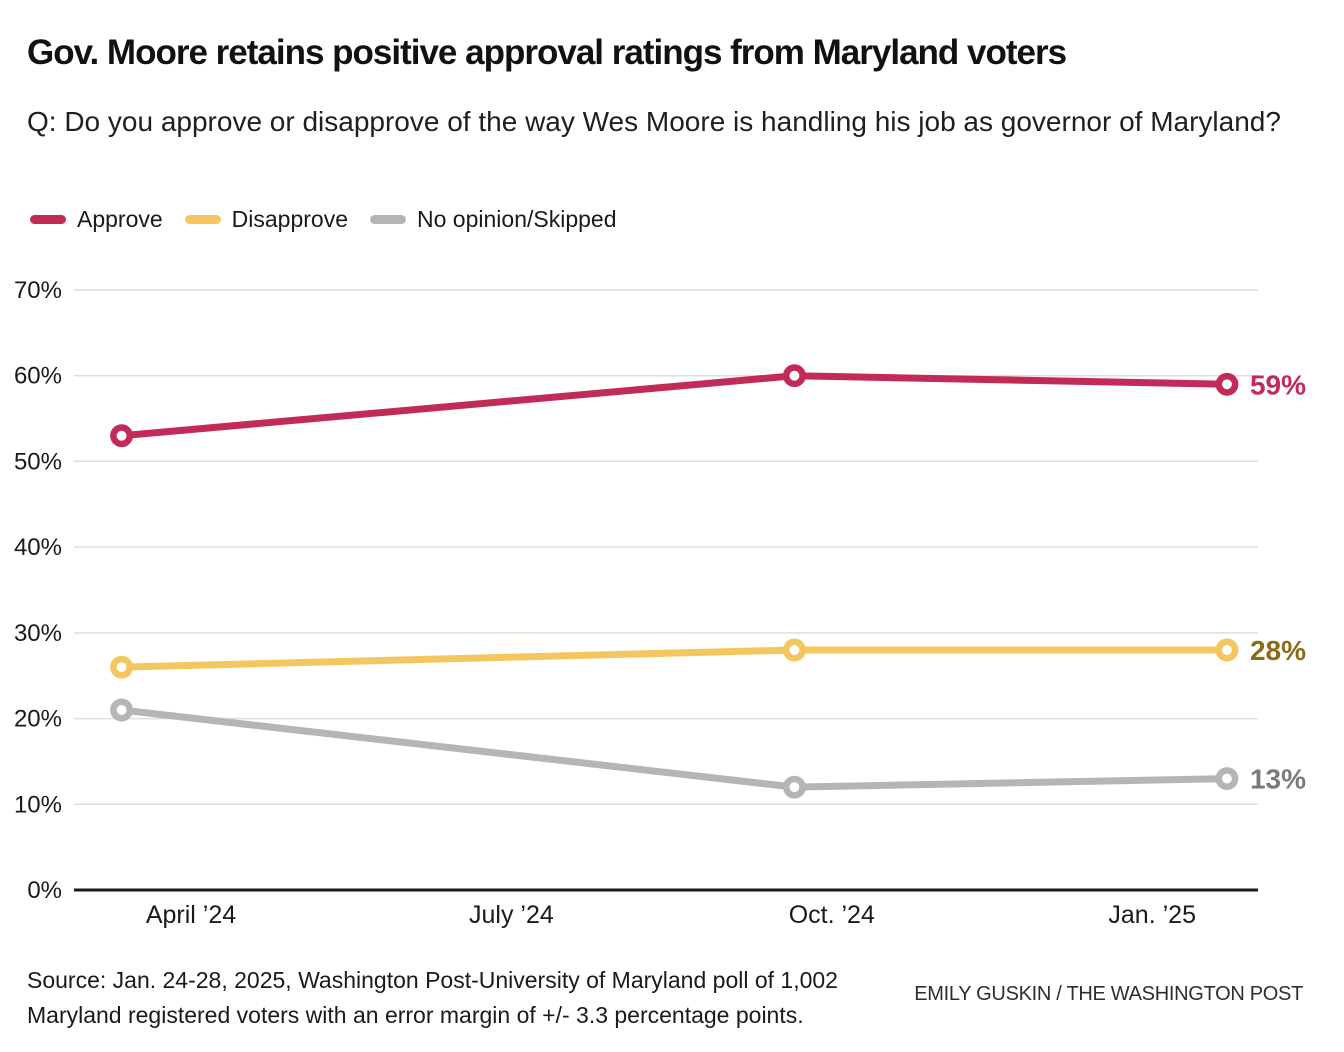  What do you see at coordinates (1278, 779) in the screenshot?
I see `series-end-label-no-opinion-skipped: 13%` at bounding box center [1278, 779].